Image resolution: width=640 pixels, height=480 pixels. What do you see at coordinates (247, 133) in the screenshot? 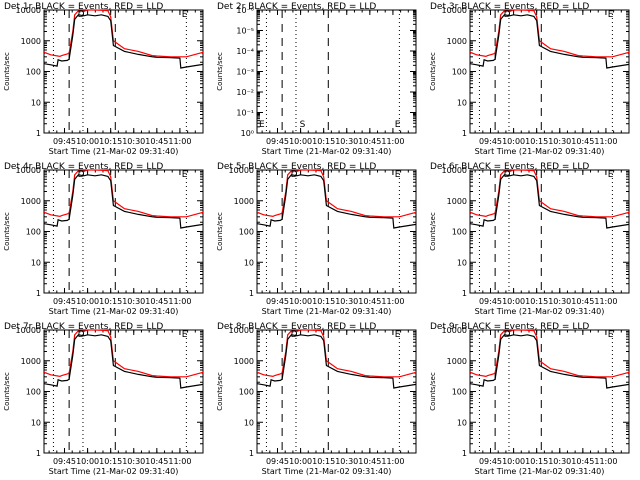
I see `y-tick-label: 10⁰` at bounding box center [247, 133].